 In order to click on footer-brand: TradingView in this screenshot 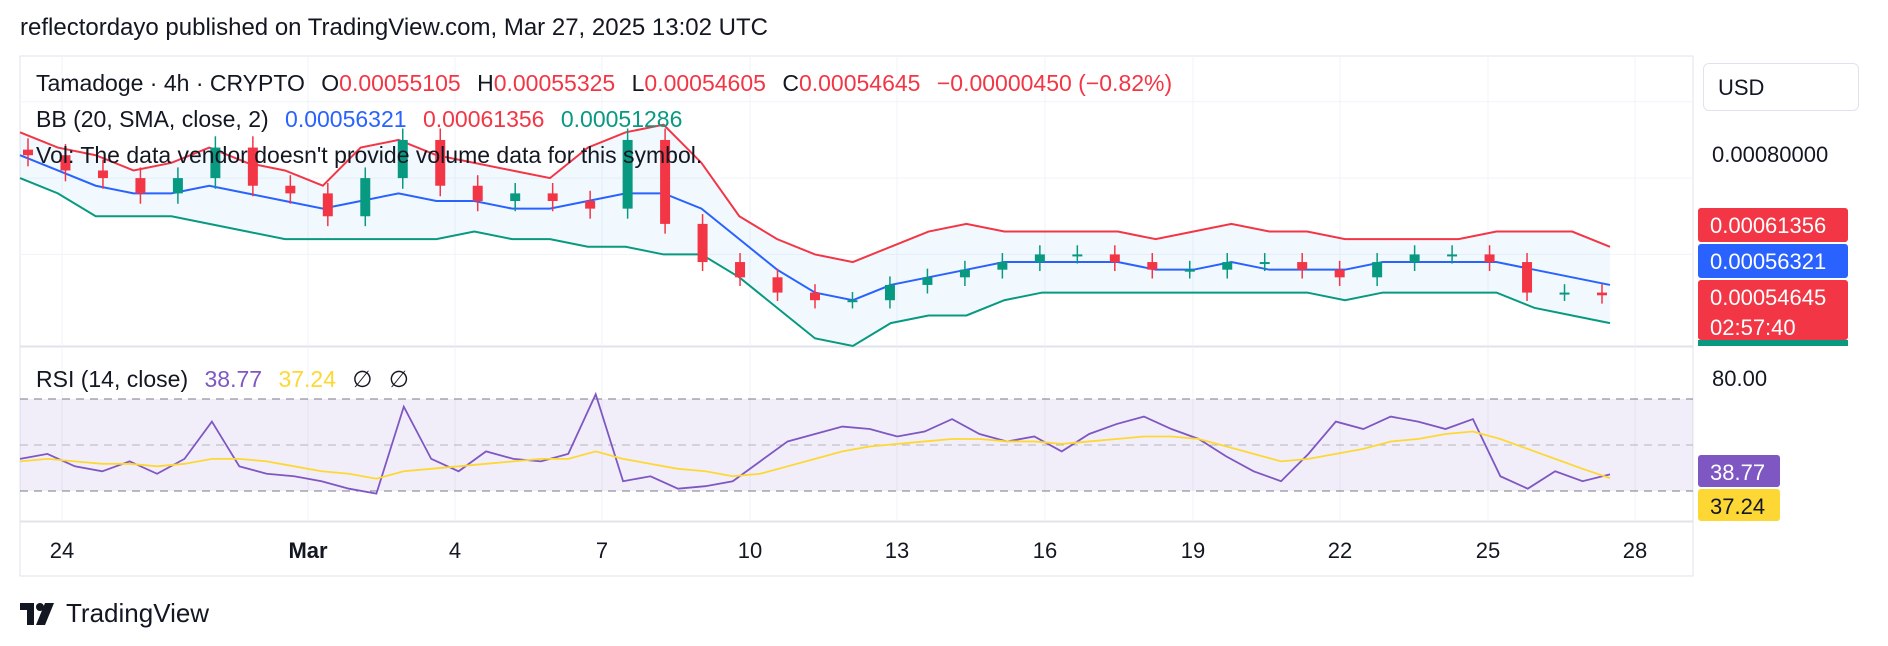, I will do `click(114, 613)`.